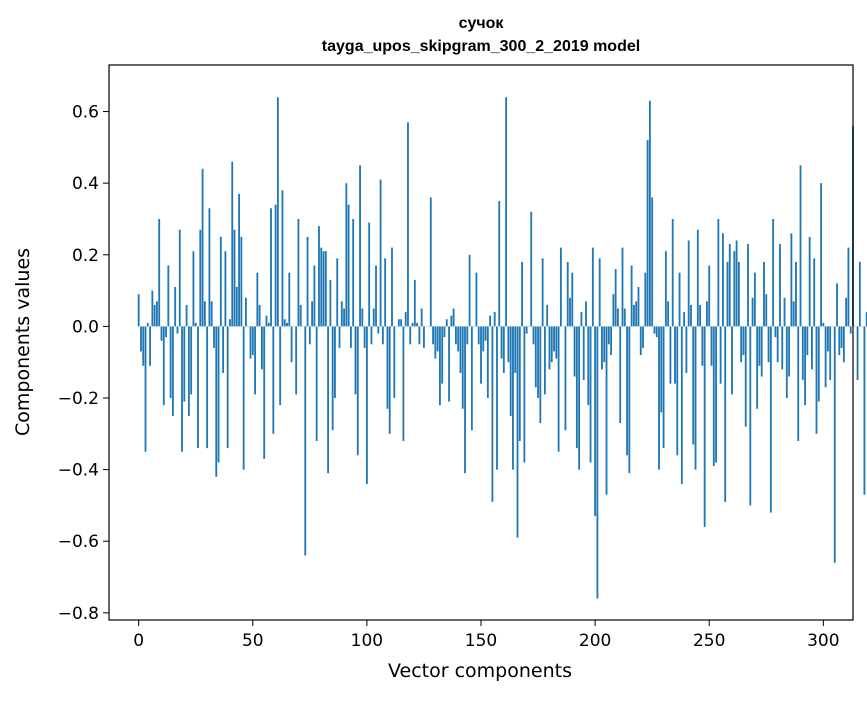 This screenshot has width=867, height=701. Describe the element at coordinates (481, 46) in the screenshot. I see `chart-subtitle: tayga_upos_skipgram_300_2_2019 model` at that location.